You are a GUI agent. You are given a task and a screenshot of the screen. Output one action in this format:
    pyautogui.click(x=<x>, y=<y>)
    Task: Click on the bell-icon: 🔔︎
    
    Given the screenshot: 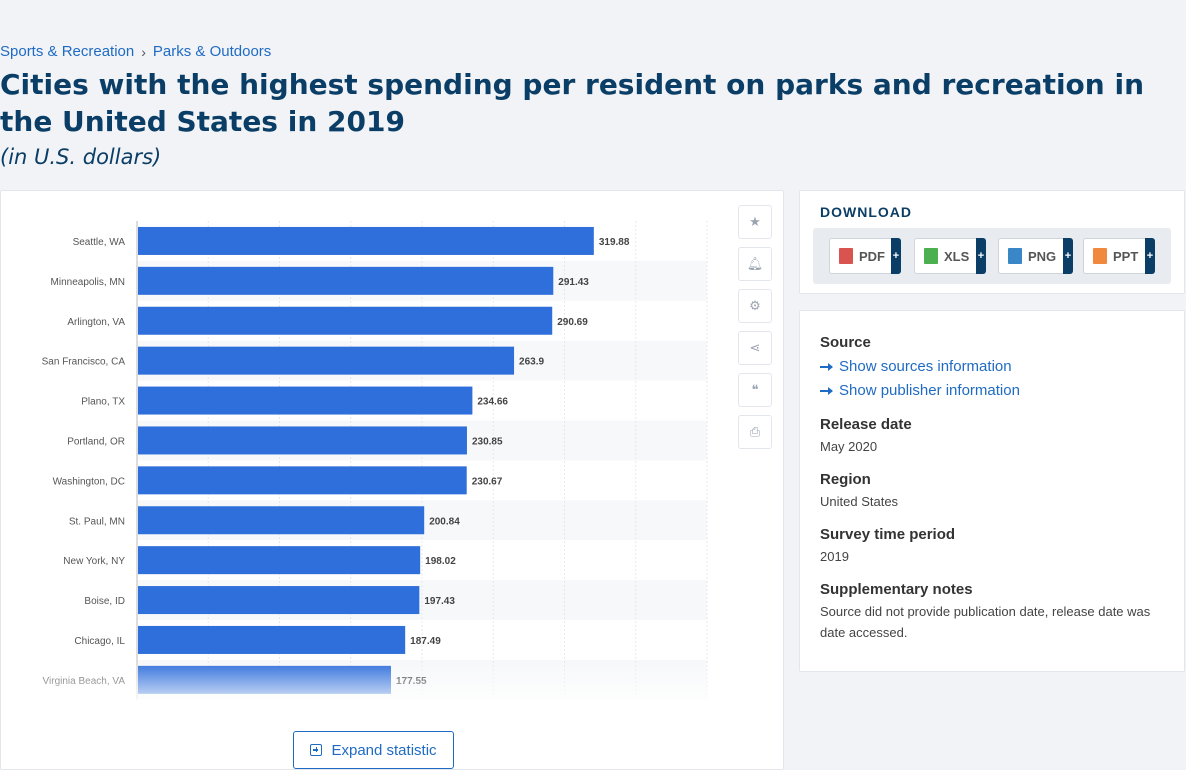 What is the action you would take?
    pyautogui.click(x=755, y=263)
    